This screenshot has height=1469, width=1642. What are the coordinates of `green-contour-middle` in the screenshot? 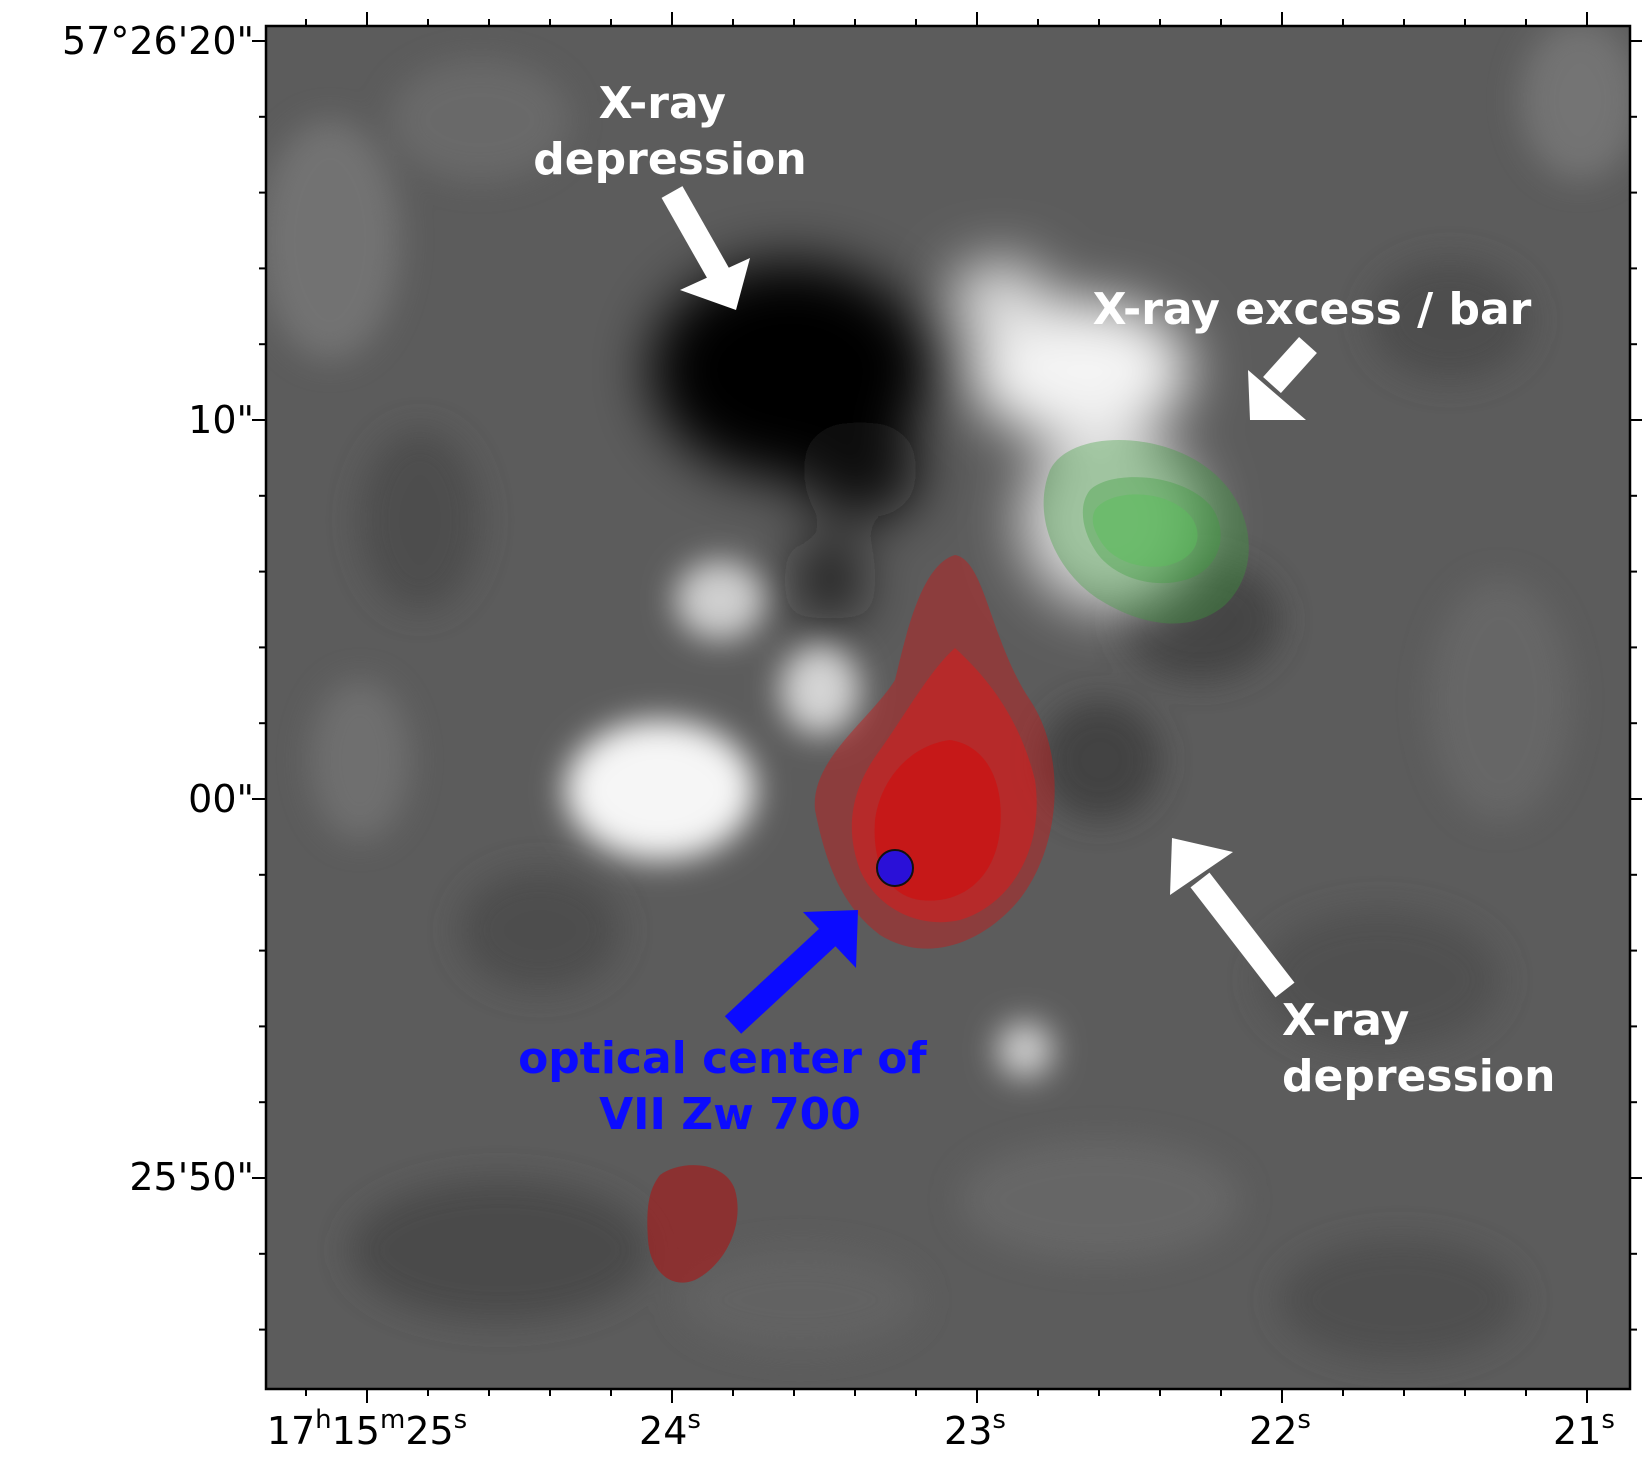 It's located at (1151, 530).